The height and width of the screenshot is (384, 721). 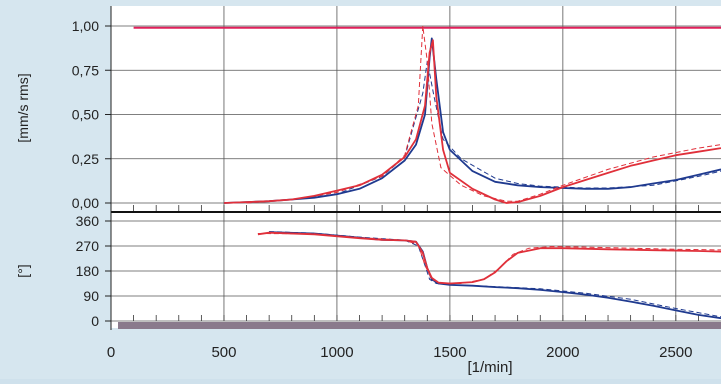 I want to click on y-tick-labels-amplitude: 0,00 0,25 0,50 0,75 1,00, so click(x=91, y=114).